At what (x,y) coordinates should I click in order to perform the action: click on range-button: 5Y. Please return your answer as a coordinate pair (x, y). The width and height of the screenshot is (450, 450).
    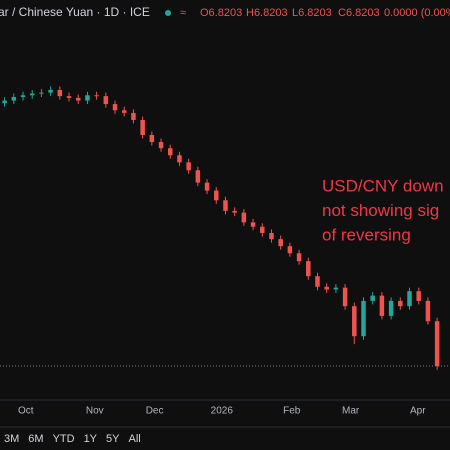
    Looking at the image, I should click on (113, 439).